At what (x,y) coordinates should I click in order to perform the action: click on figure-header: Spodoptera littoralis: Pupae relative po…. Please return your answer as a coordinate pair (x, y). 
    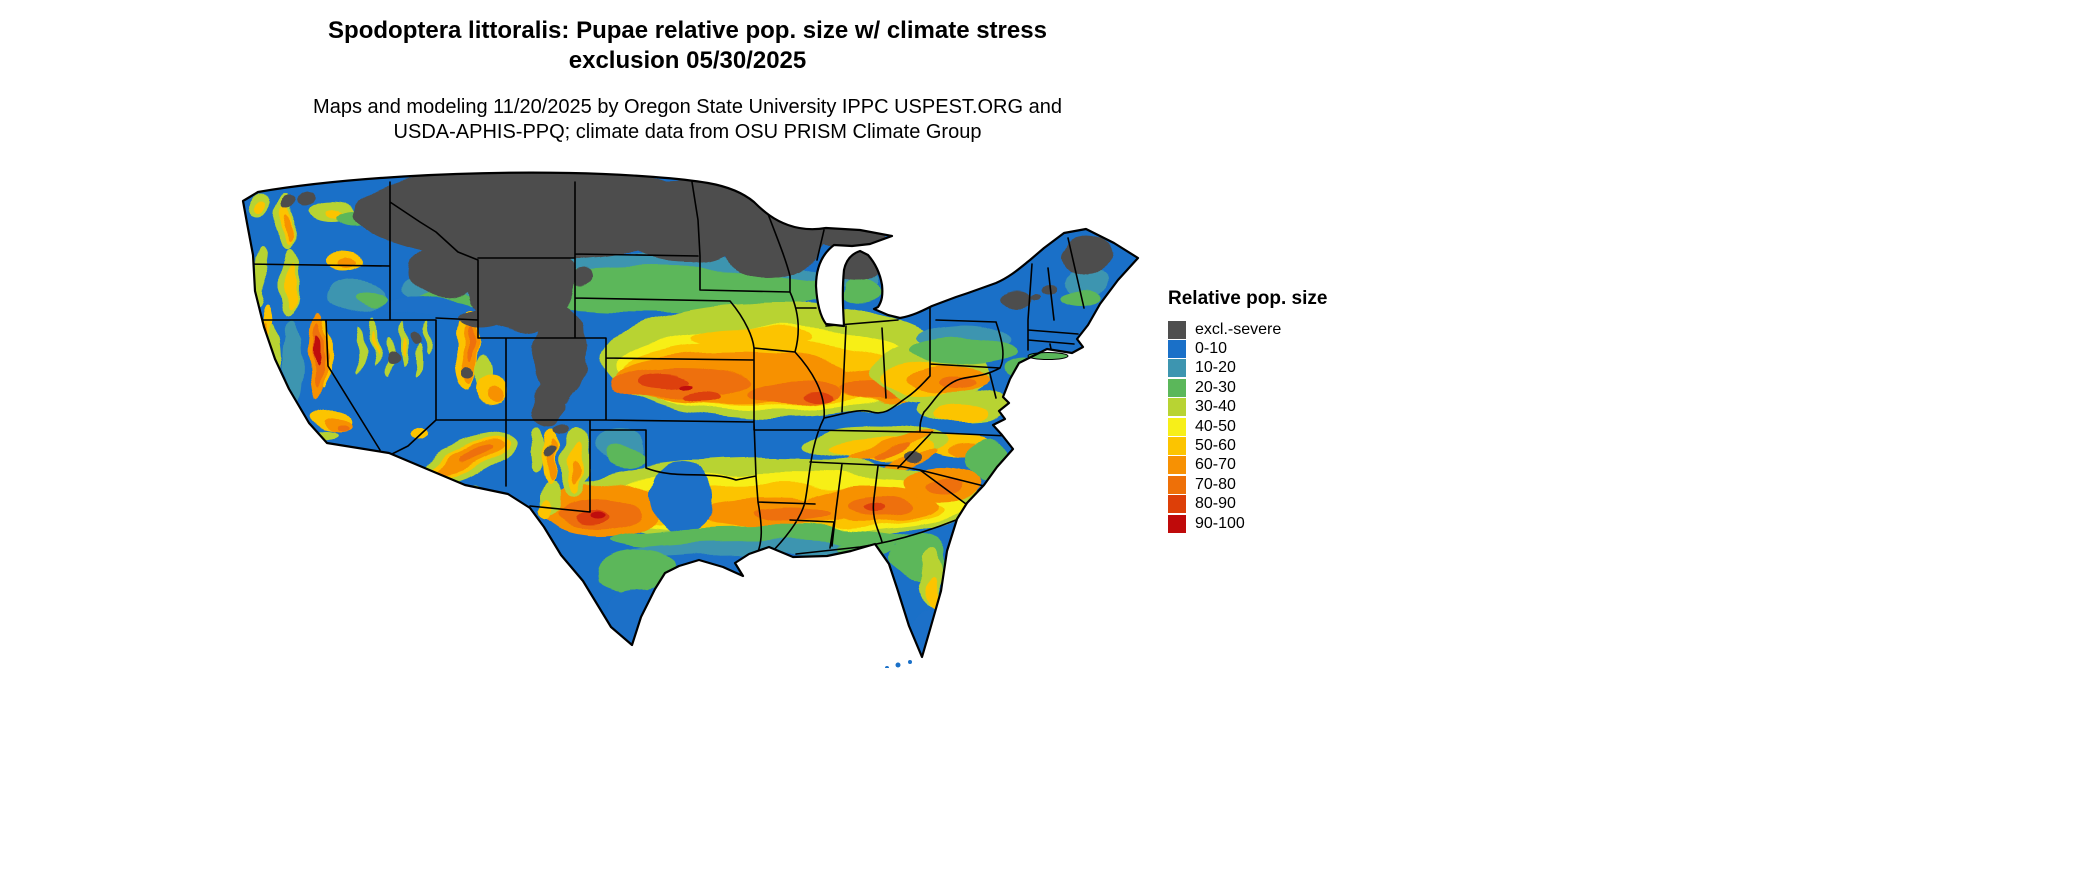
    Looking at the image, I should click on (687, 80).